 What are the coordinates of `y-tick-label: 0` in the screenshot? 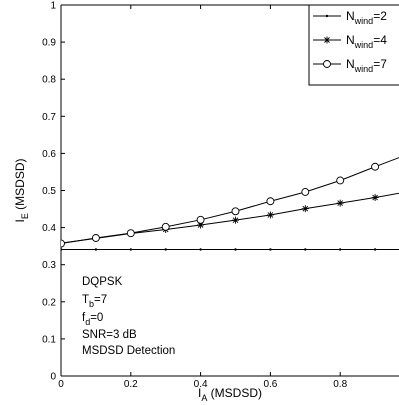 It's located at (53, 377).